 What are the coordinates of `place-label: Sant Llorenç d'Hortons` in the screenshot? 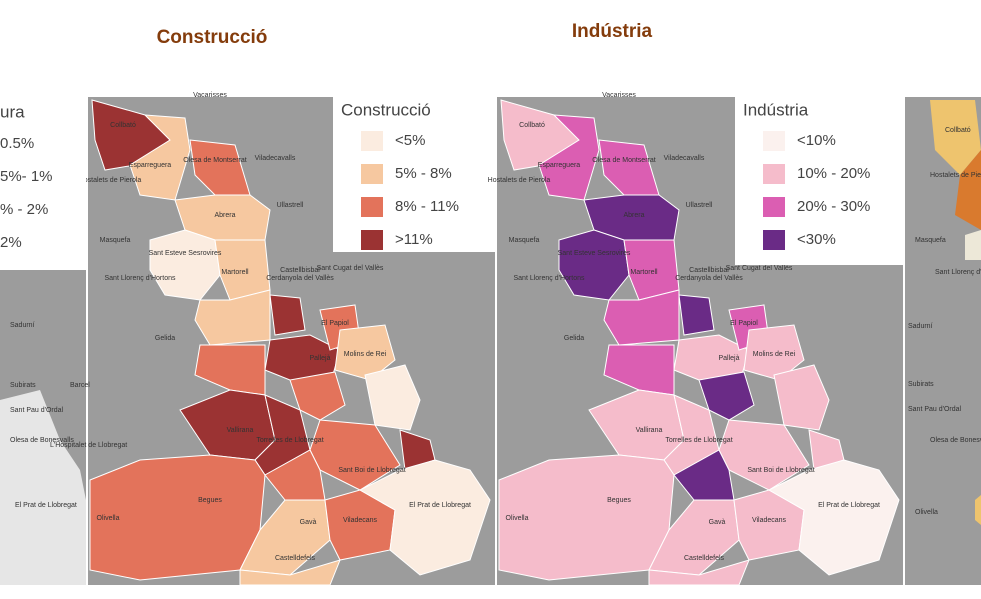 It's located at (140, 278).